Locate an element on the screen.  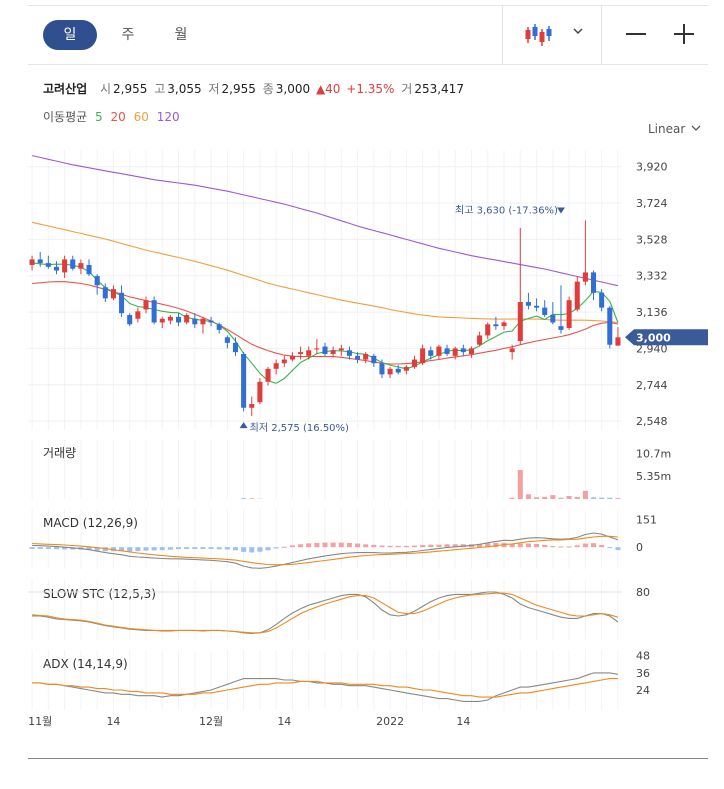
tab-daily: 일 is located at coordinates (70, 35).